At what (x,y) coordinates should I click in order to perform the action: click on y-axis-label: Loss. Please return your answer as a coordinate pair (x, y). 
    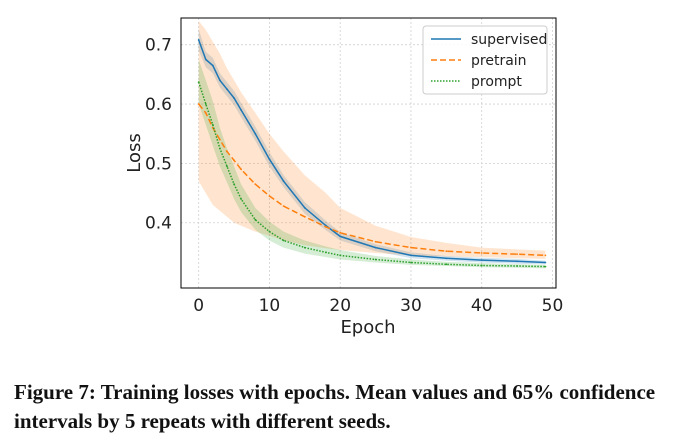
    Looking at the image, I should click on (134, 152).